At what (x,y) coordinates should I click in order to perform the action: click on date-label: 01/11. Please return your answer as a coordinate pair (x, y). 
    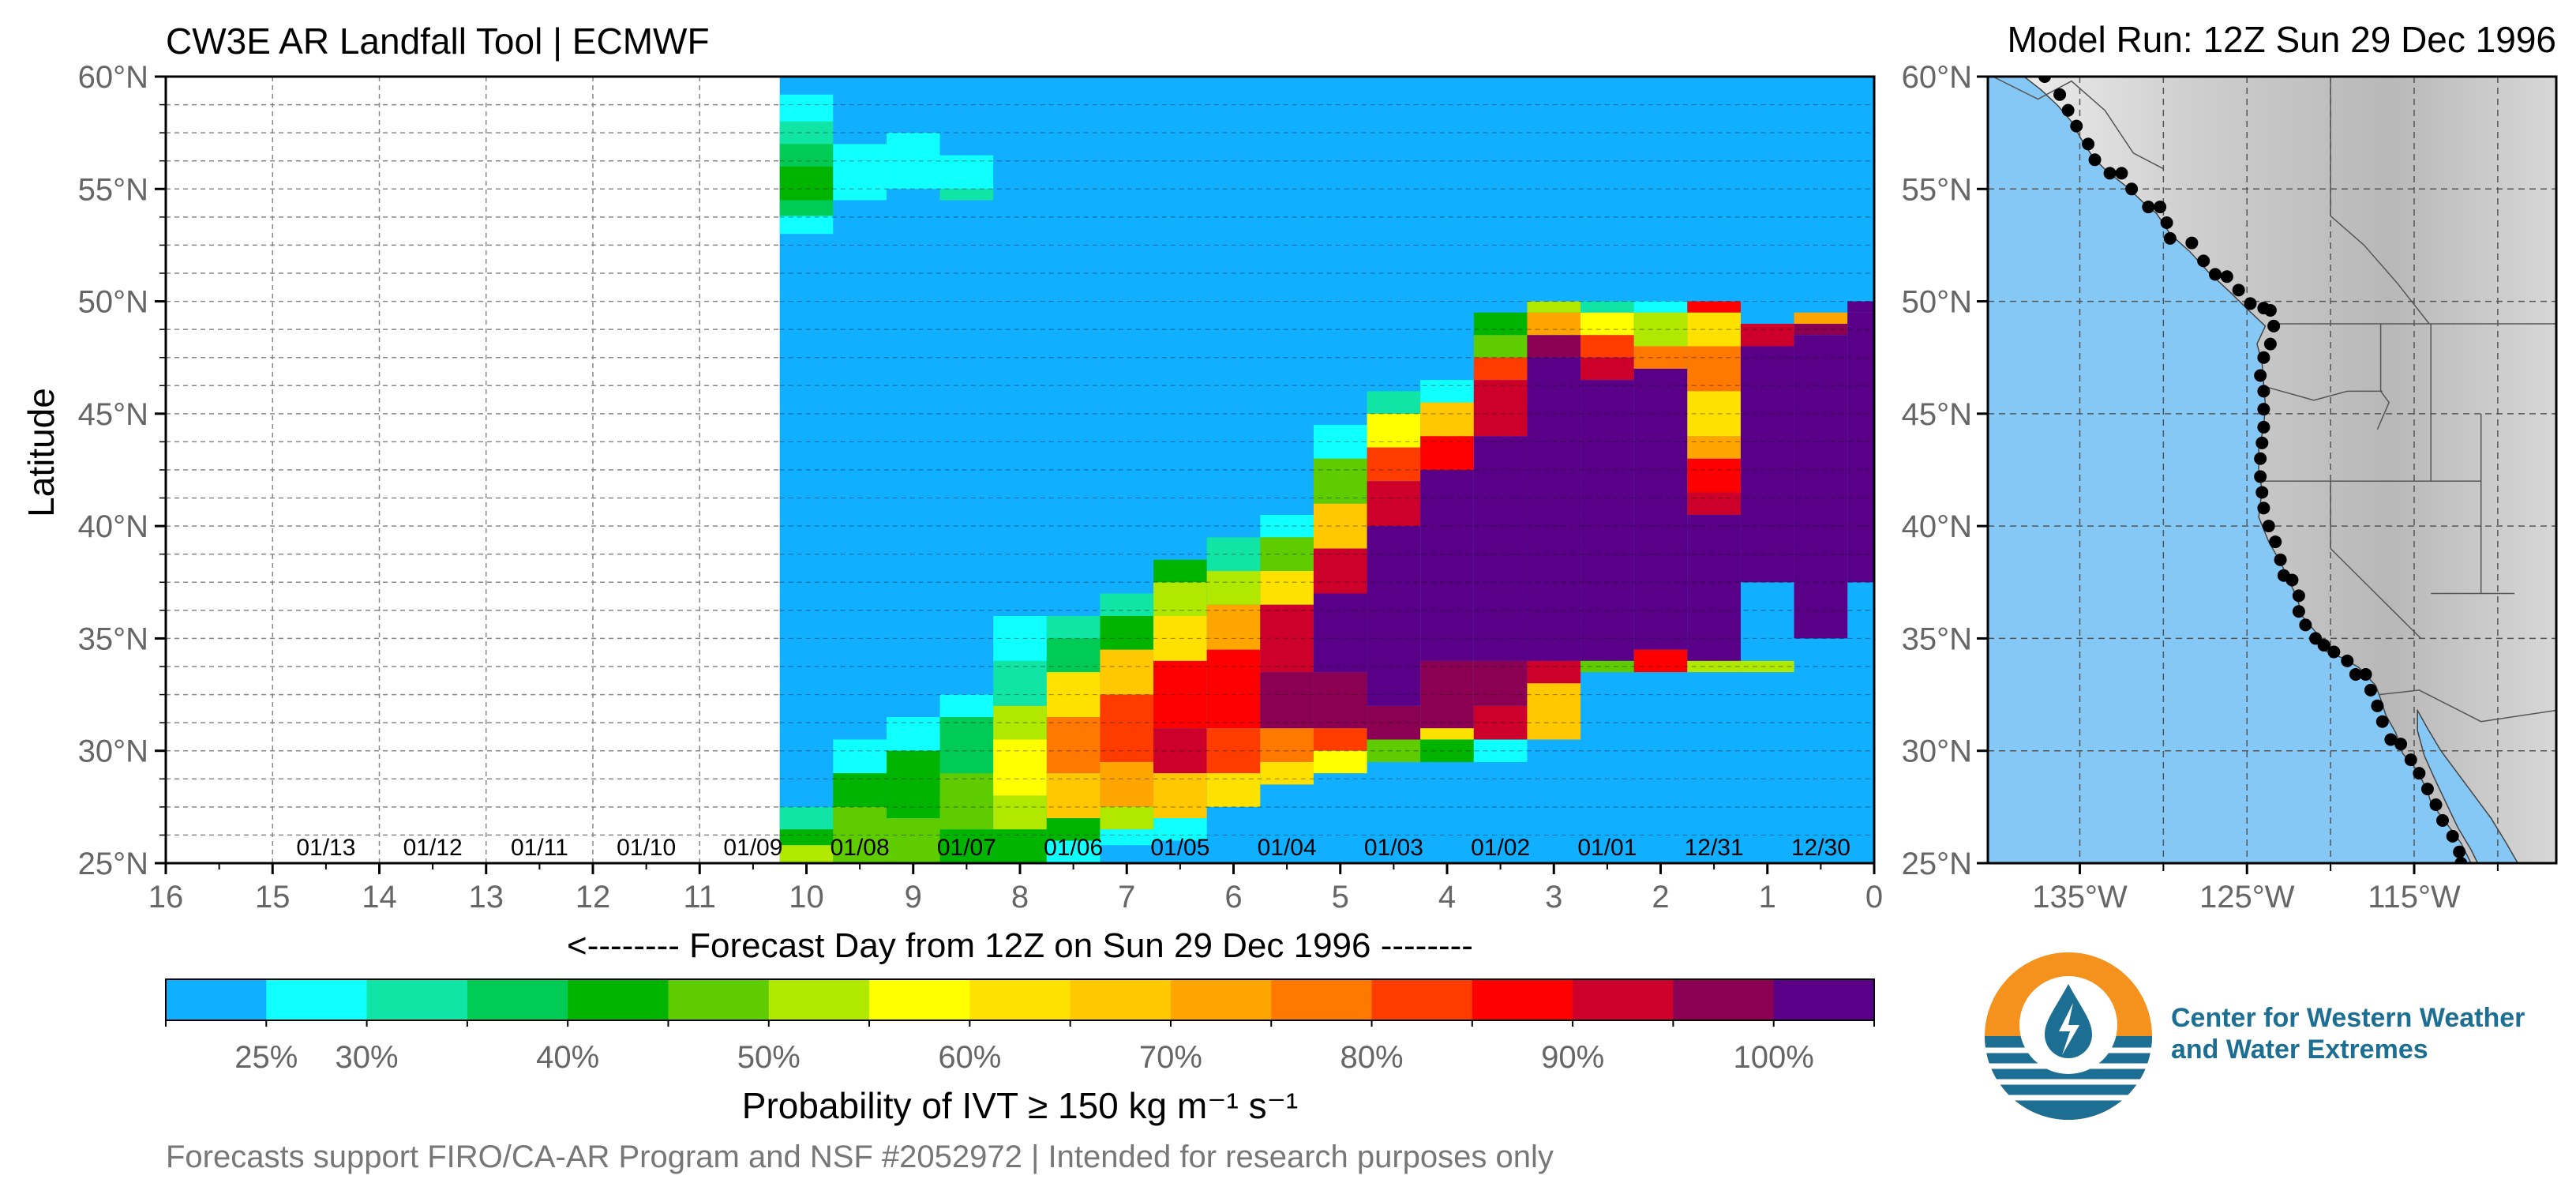
    Looking at the image, I should click on (539, 848).